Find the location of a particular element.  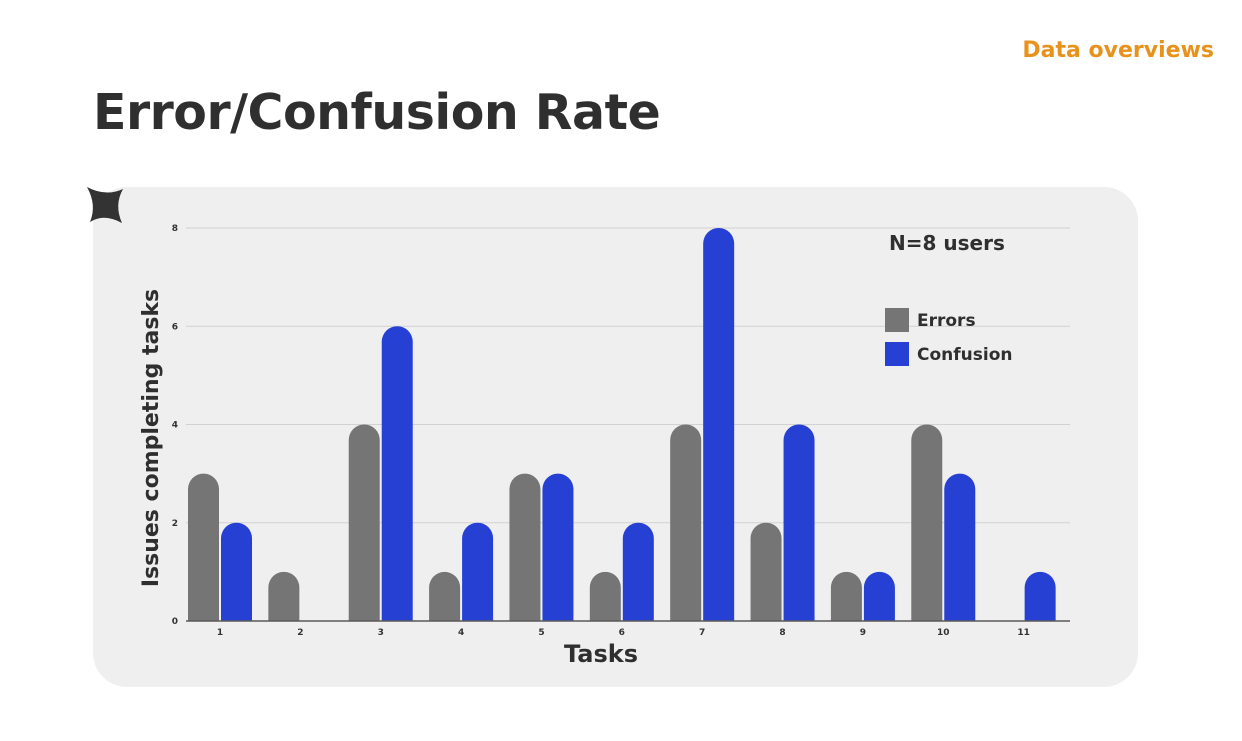

legend-swatch-errors is located at coordinates (897, 320).